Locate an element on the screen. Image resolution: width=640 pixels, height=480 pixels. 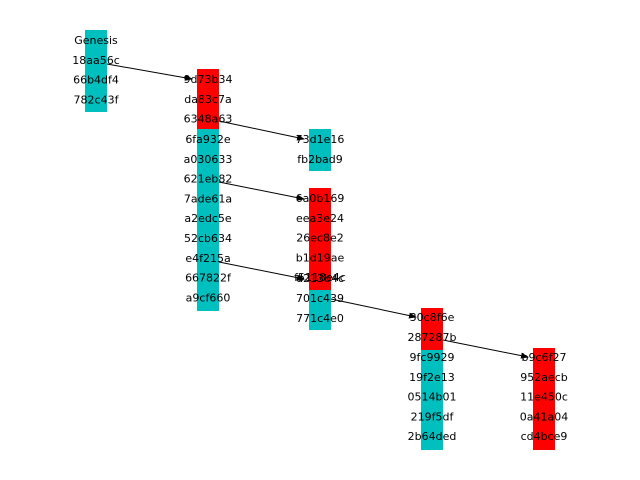
hash-label: 2b64ded is located at coordinates (432, 436).